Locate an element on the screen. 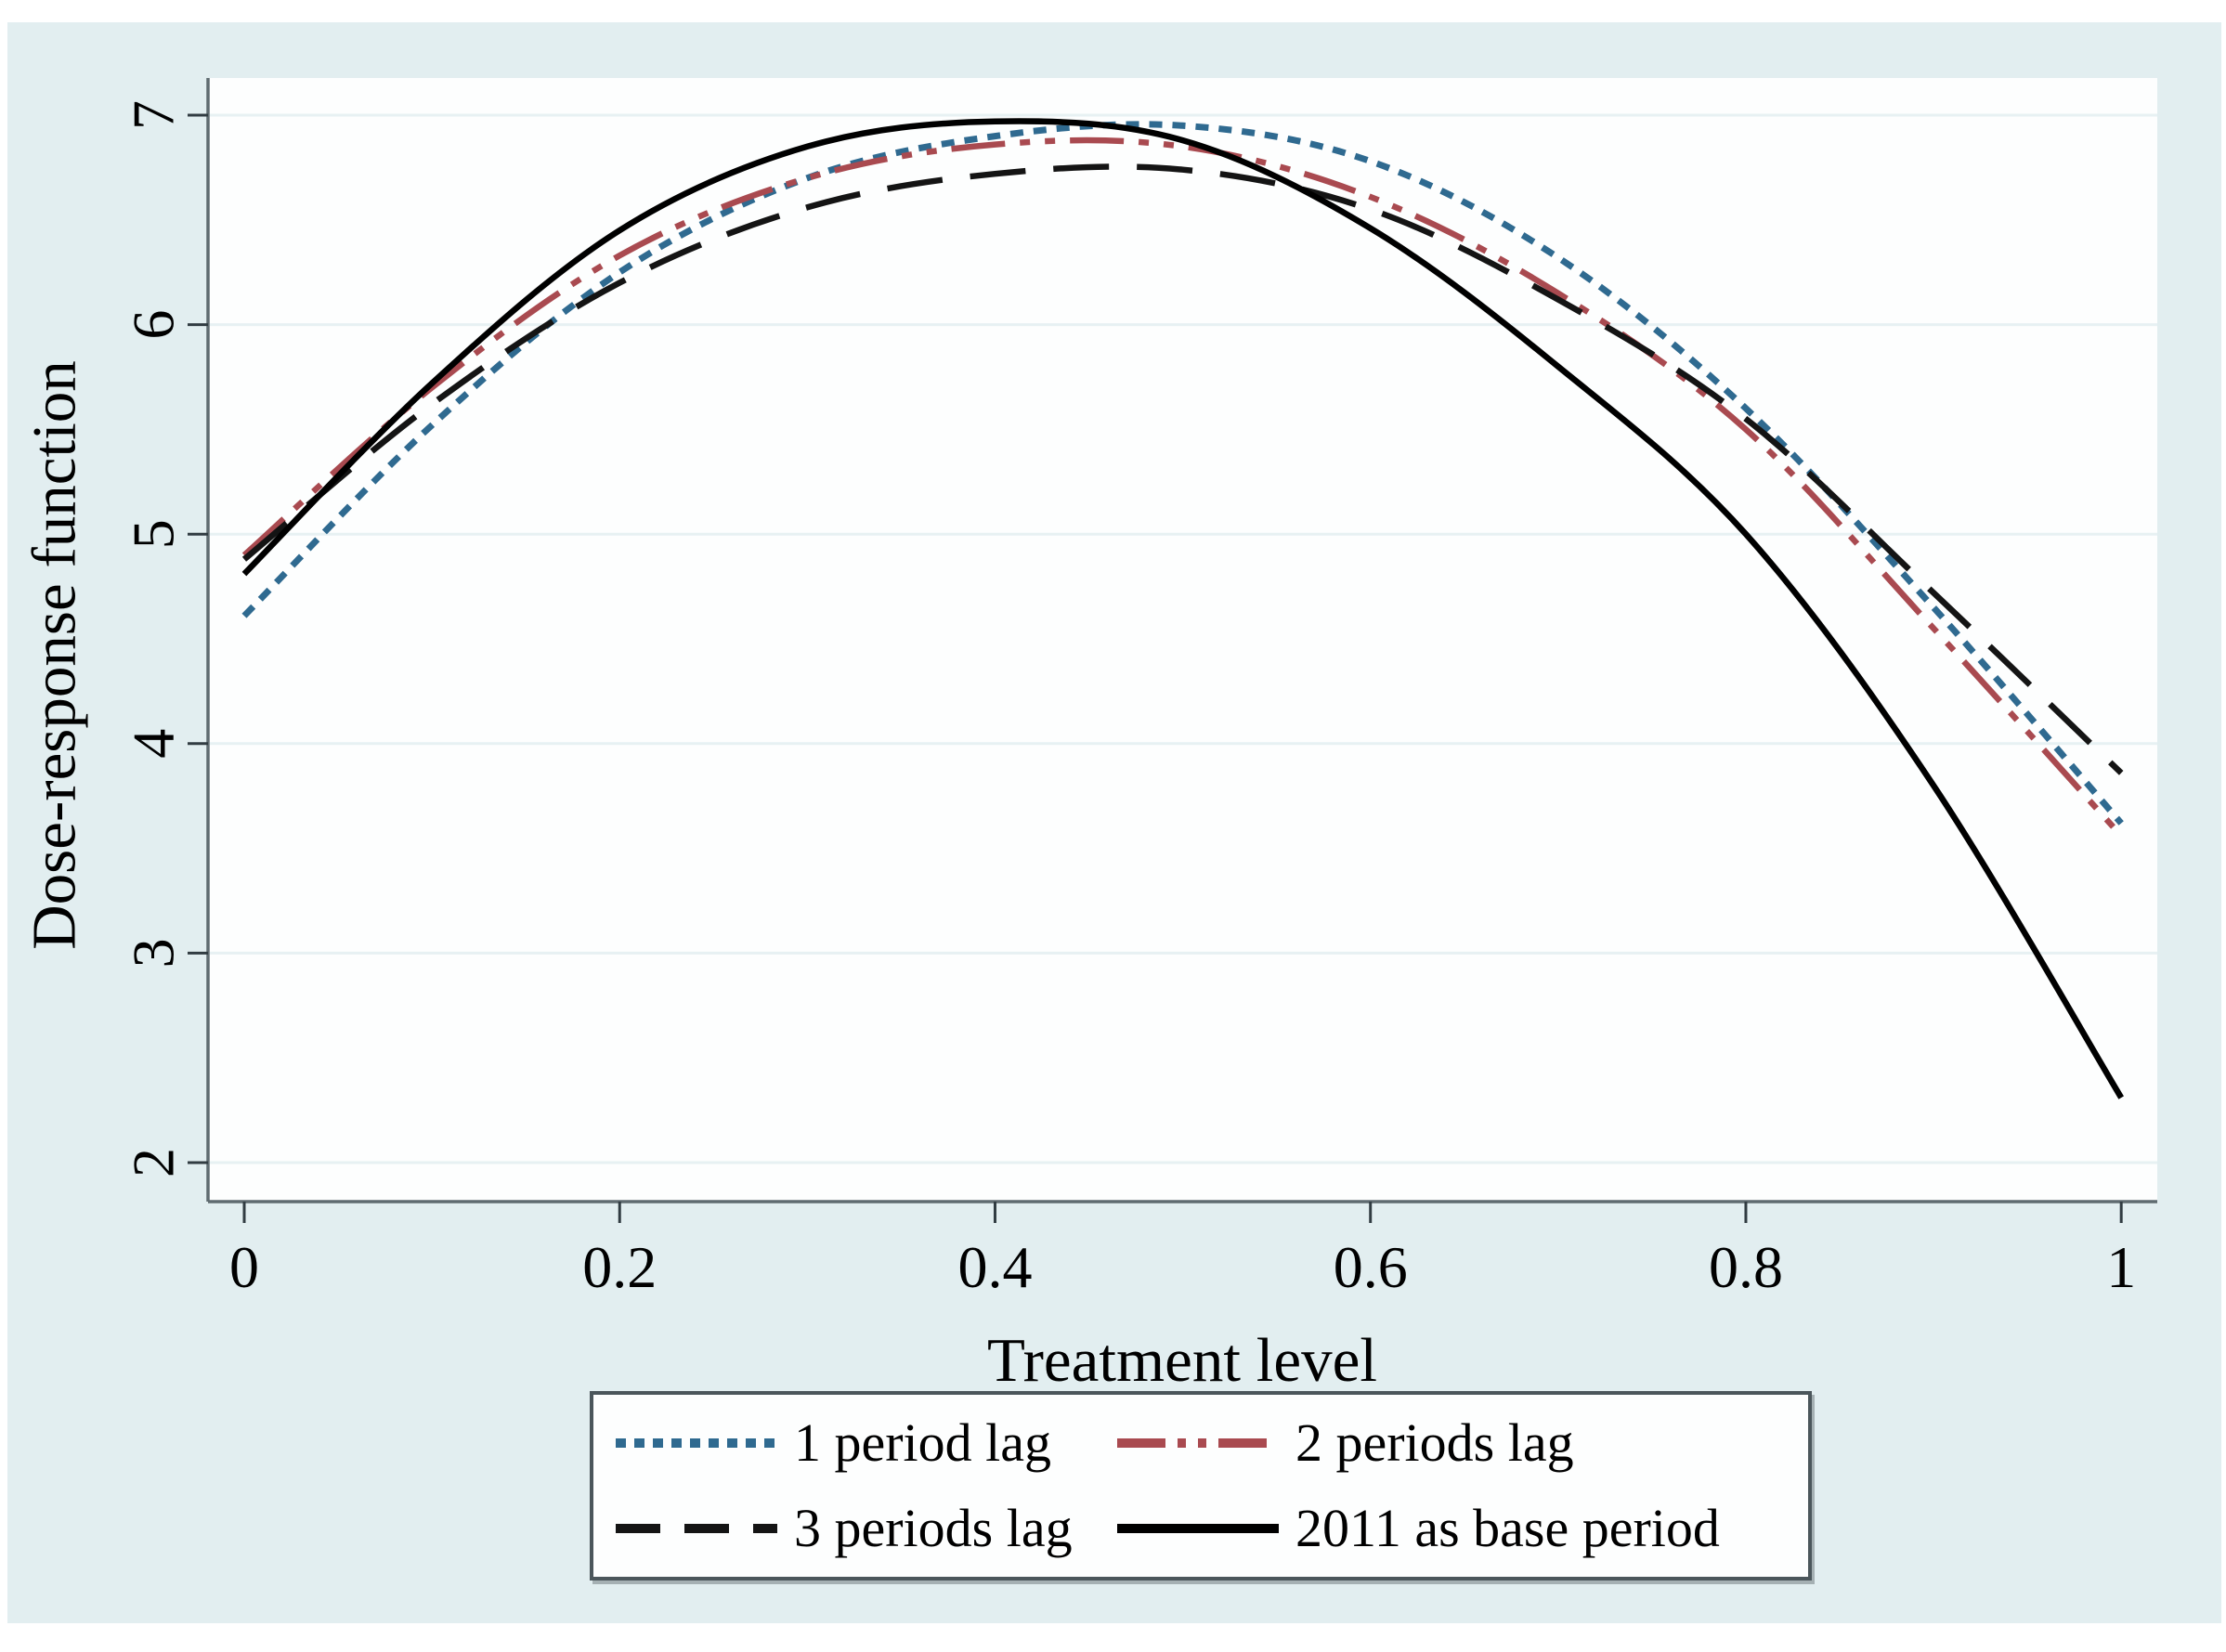  y-tick-label-6: 6 is located at coordinates (154, 325).